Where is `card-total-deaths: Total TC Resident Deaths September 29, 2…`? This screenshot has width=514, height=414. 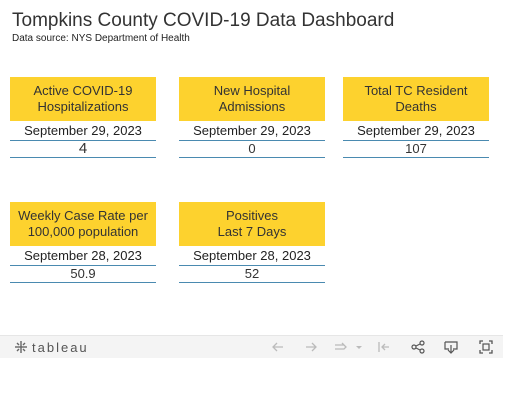 card-total-deaths: Total TC Resident Deaths September 29, 2… is located at coordinates (416, 117).